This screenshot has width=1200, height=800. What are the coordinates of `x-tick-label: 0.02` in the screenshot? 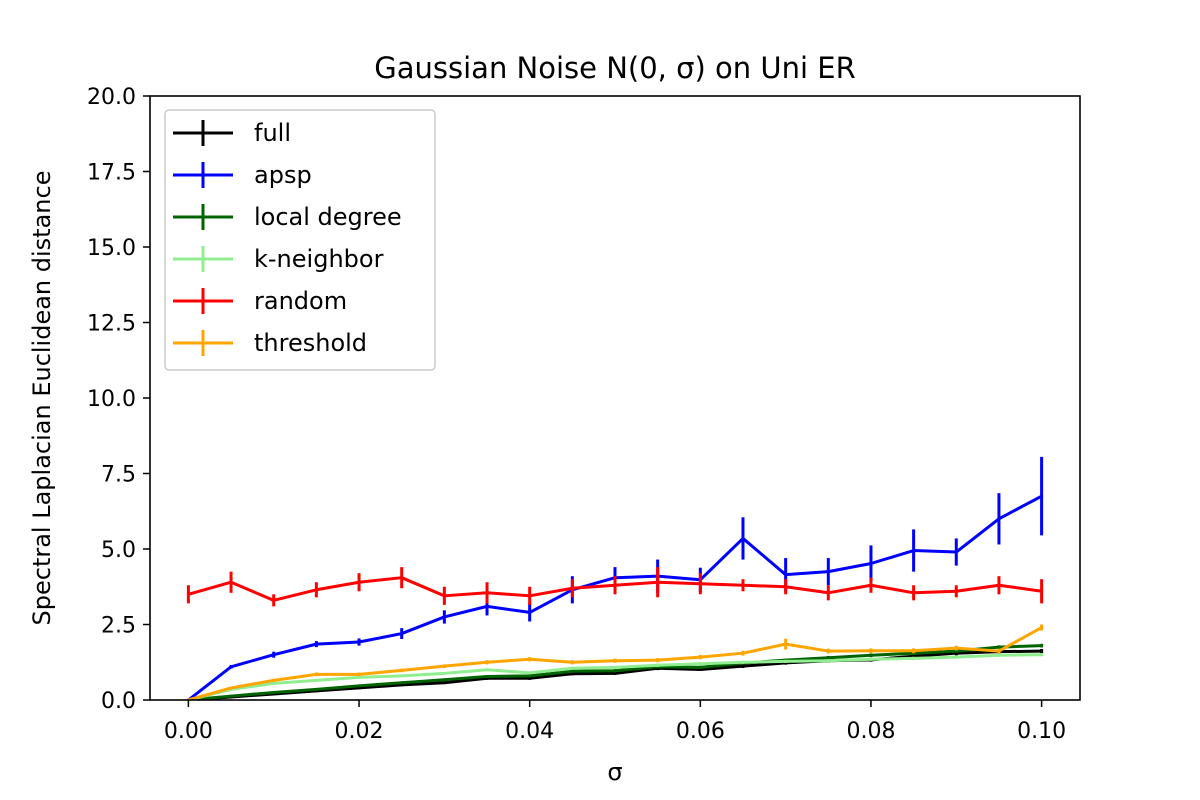 It's located at (359, 731).